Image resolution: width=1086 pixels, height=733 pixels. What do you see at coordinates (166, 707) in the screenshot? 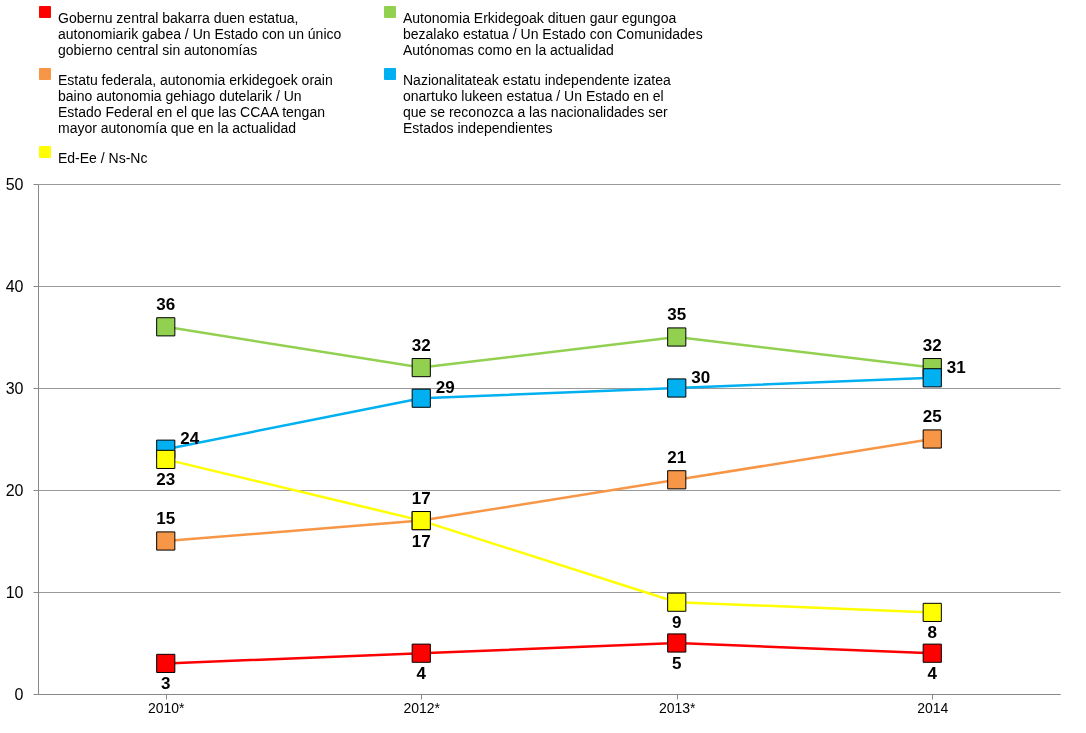
I see `x-tick-label: 2010*` at bounding box center [166, 707].